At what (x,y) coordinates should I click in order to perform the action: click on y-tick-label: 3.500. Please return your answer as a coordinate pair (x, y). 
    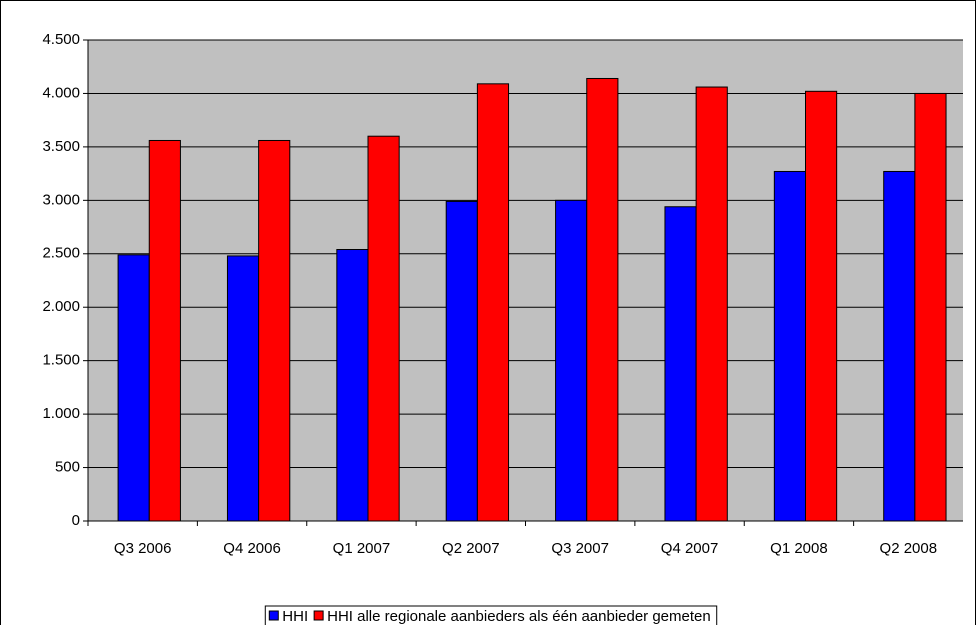
    Looking at the image, I should click on (61, 146).